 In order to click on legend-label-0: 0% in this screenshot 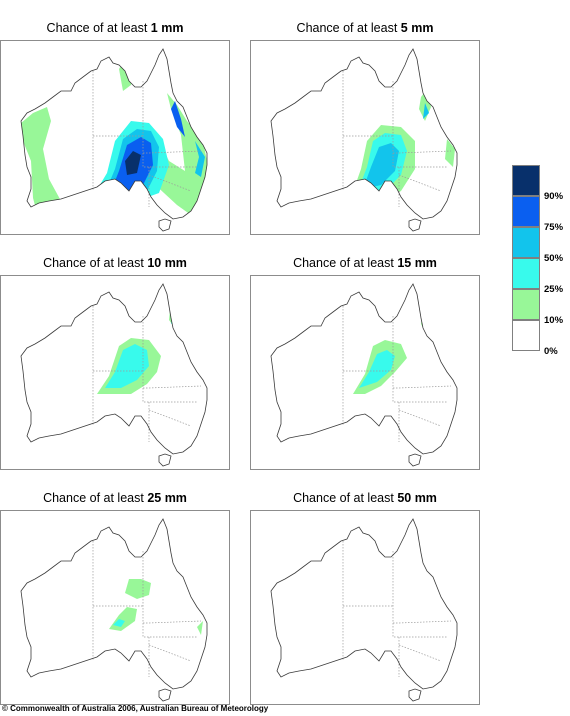, I will do `click(551, 351)`.